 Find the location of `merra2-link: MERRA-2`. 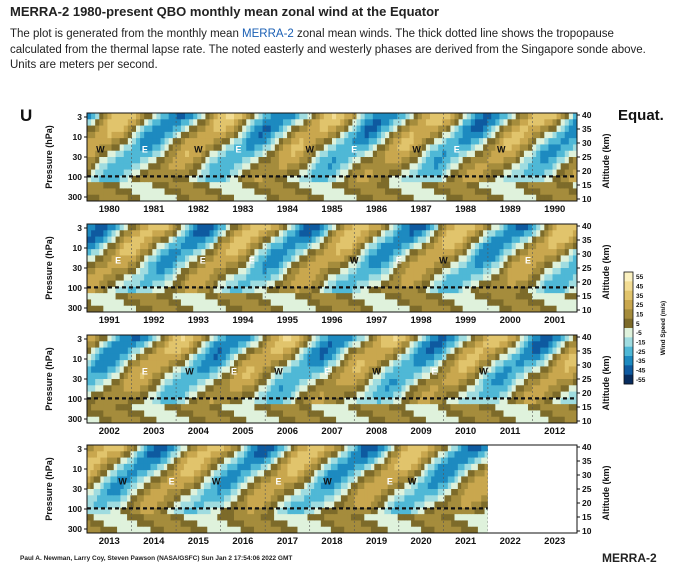

merra2-link: MERRA-2 is located at coordinates (268, 34).